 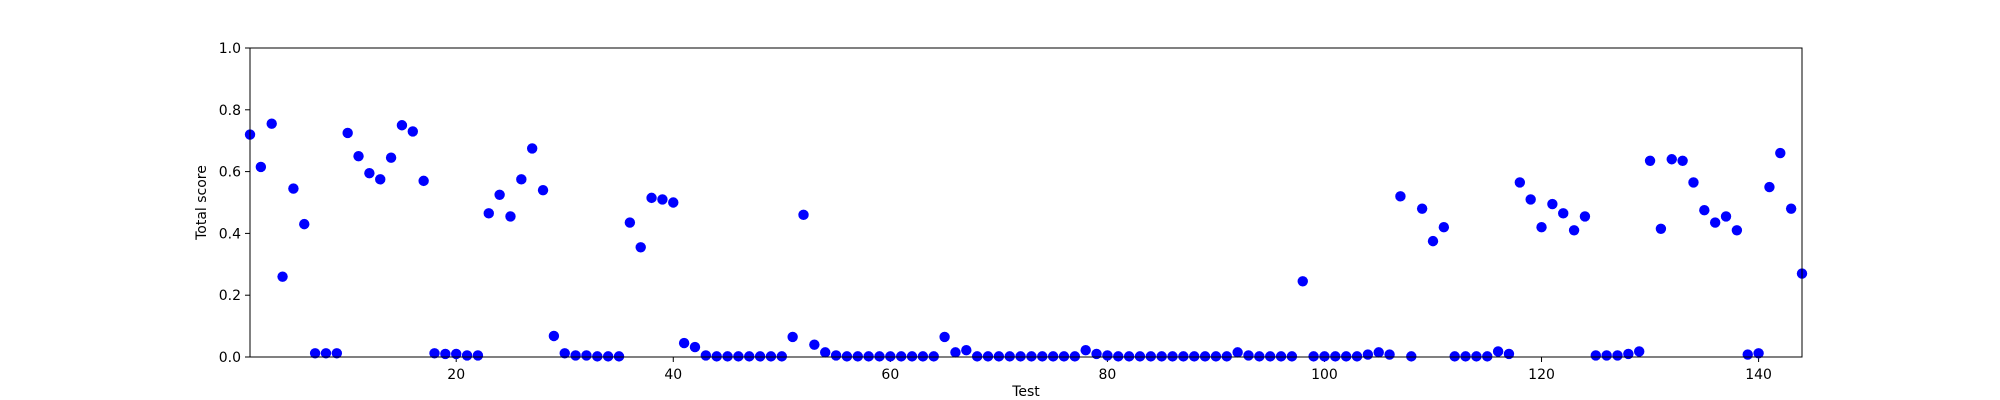 What do you see at coordinates (230, 296) in the screenshot?
I see `y-tick-label: 0.2` at bounding box center [230, 296].